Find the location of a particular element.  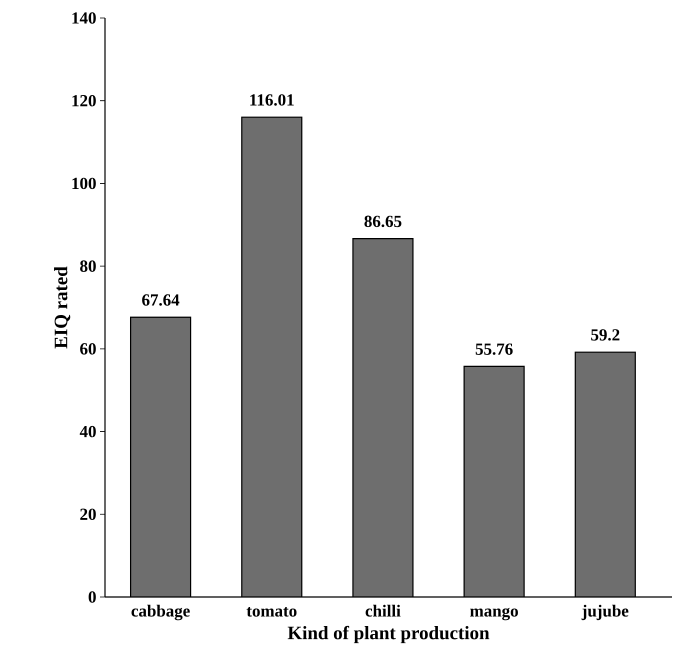

data-label: 86.65 is located at coordinates (383, 222).